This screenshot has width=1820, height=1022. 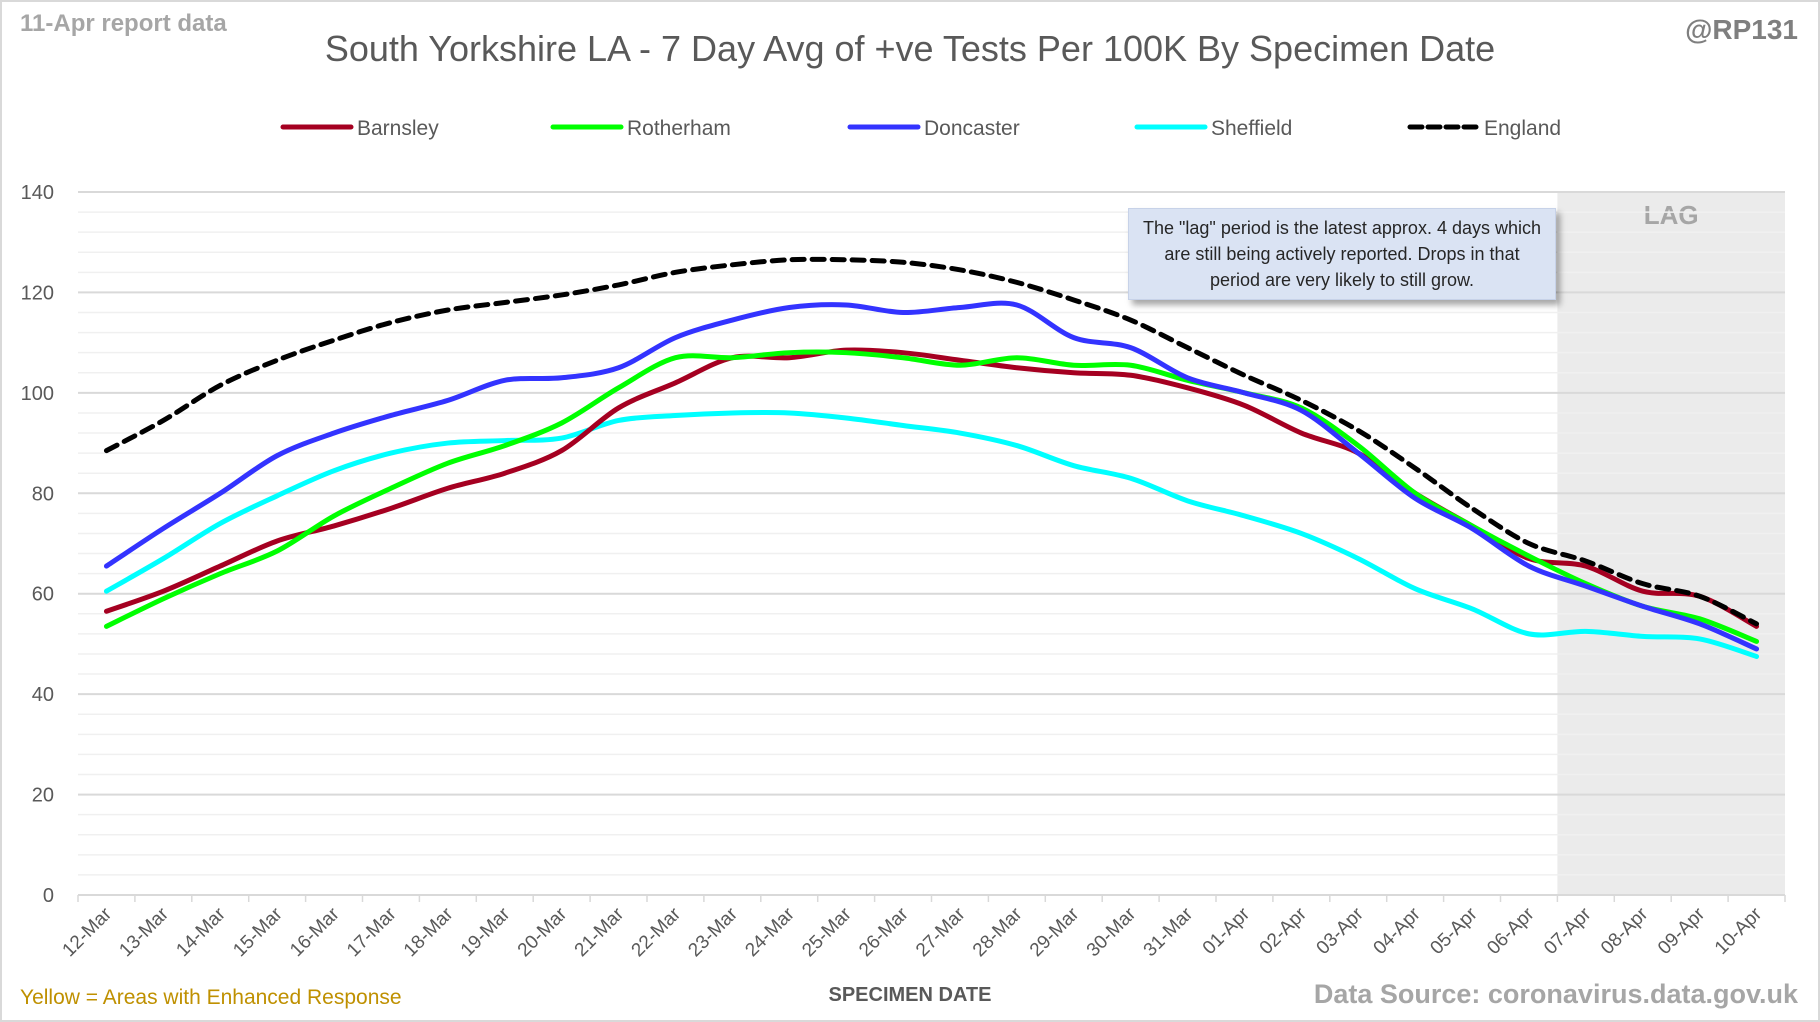 What do you see at coordinates (1398, 931) in the screenshot?
I see `x-tick-label: 04-Apr` at bounding box center [1398, 931].